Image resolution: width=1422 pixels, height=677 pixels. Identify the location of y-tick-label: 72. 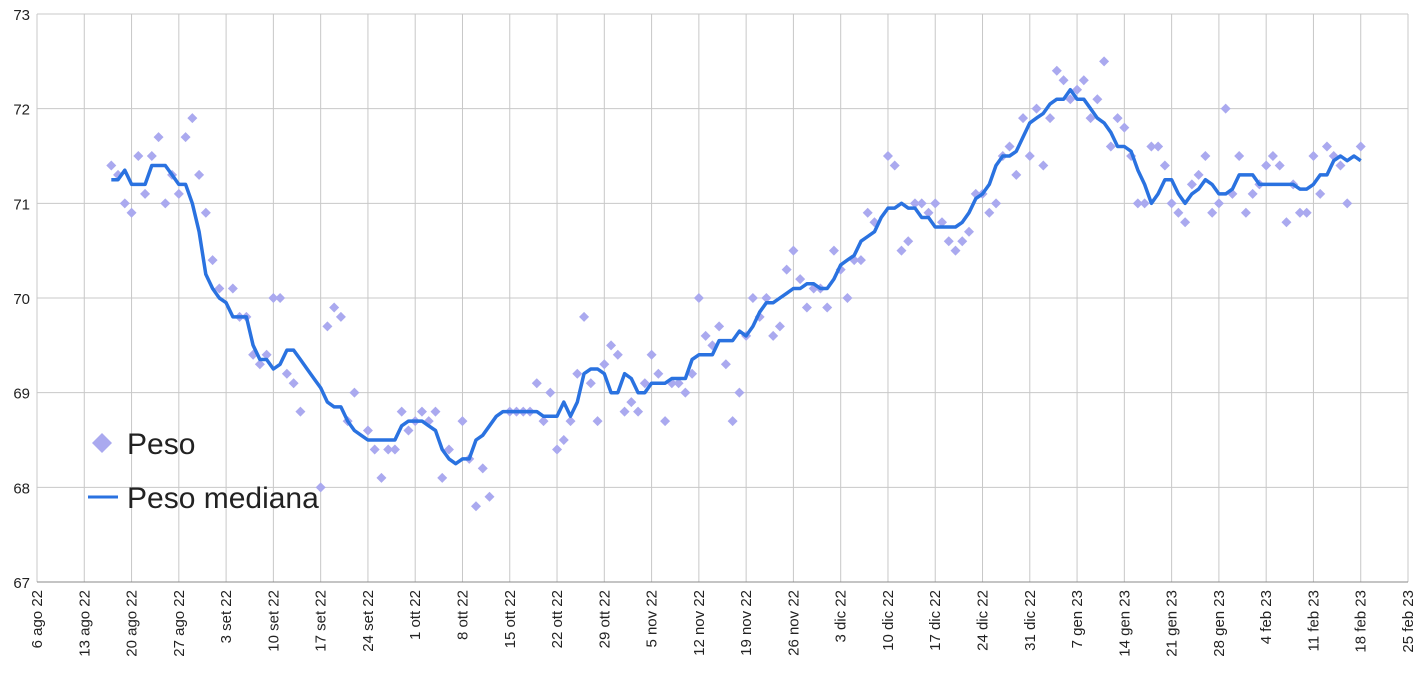
(21, 110).